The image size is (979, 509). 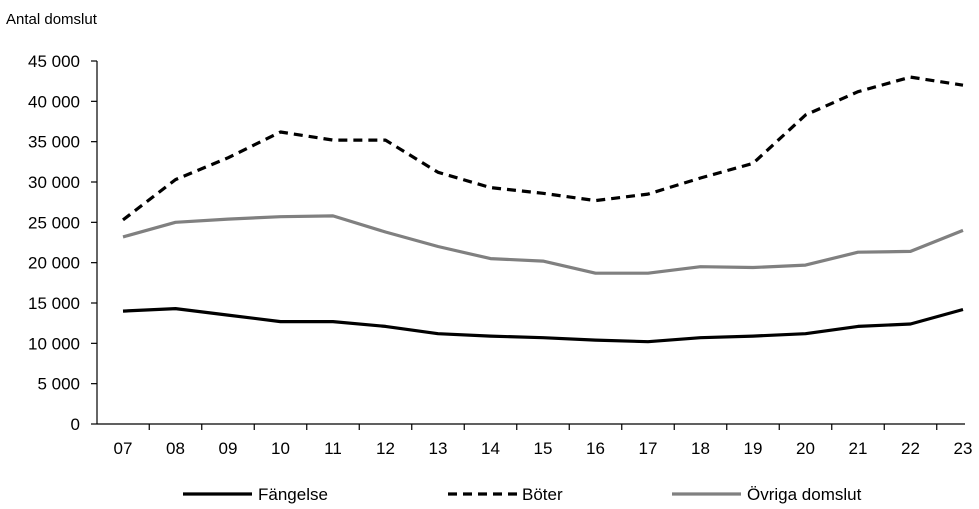 What do you see at coordinates (490, 448) in the screenshot?
I see `x-tick-label: 14` at bounding box center [490, 448].